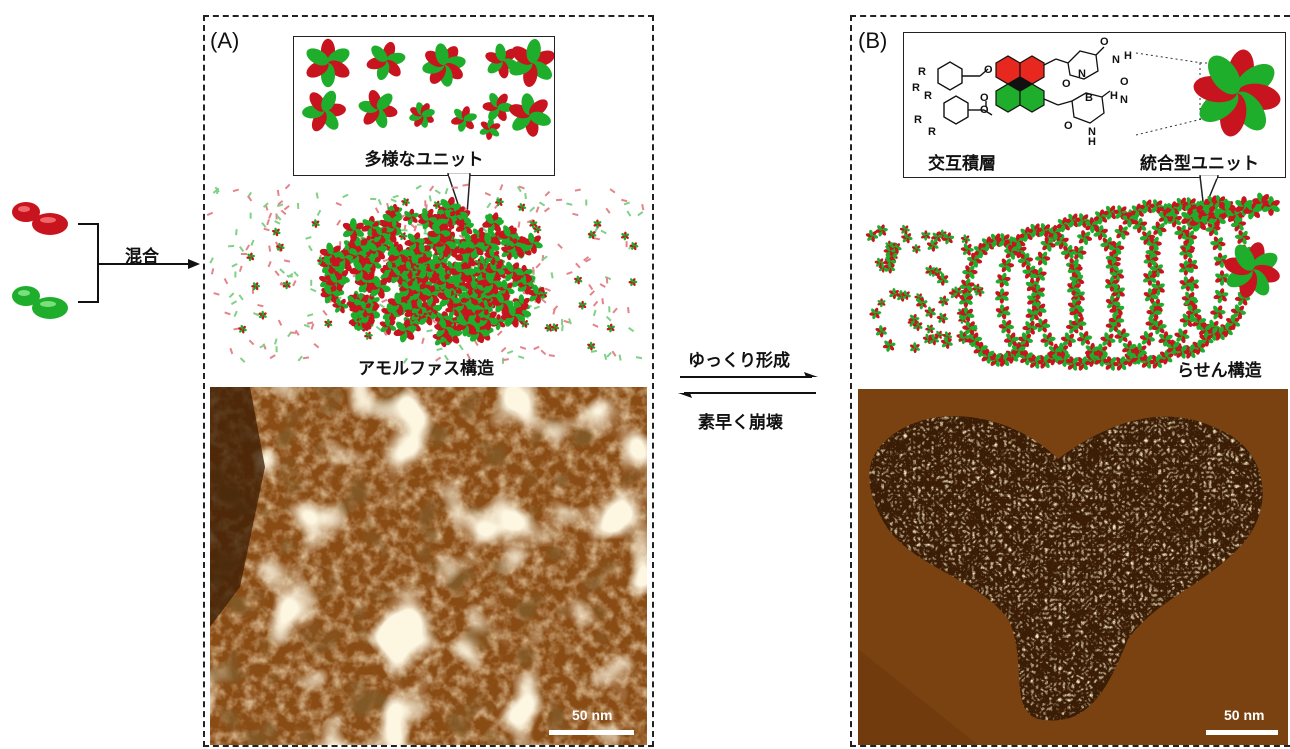 The width and height of the screenshot is (1290, 749). What do you see at coordinates (1242, 732) in the screenshot?
I see `panel-b-scale-bar` at bounding box center [1242, 732].